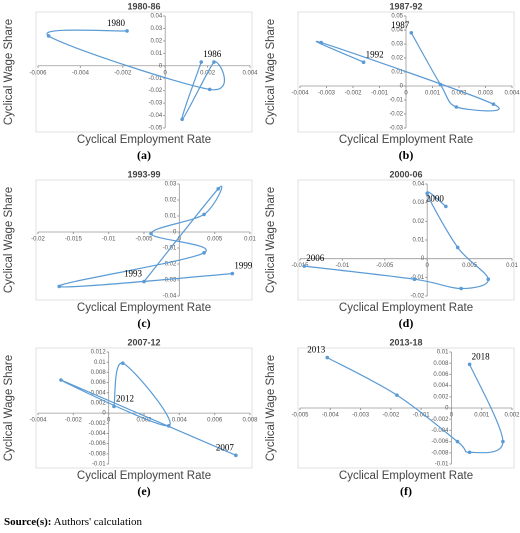 The image size is (520, 533). What do you see at coordinates (38, 240) in the screenshot?
I see `x-tick-label: -0.02` at bounding box center [38, 240].